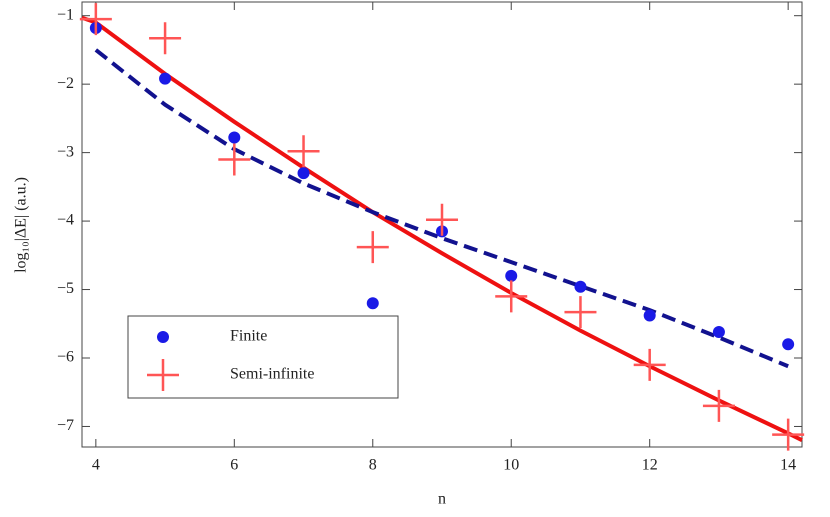  Describe the element at coordinates (65, 220) in the screenshot. I see `y-tick-label: −4` at that location.